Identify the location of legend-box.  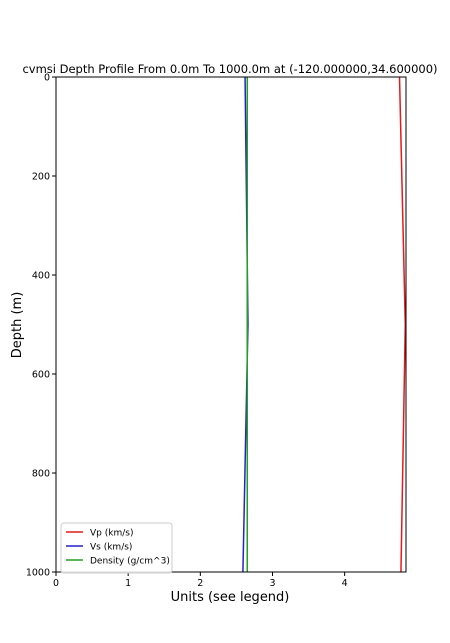
(116, 548).